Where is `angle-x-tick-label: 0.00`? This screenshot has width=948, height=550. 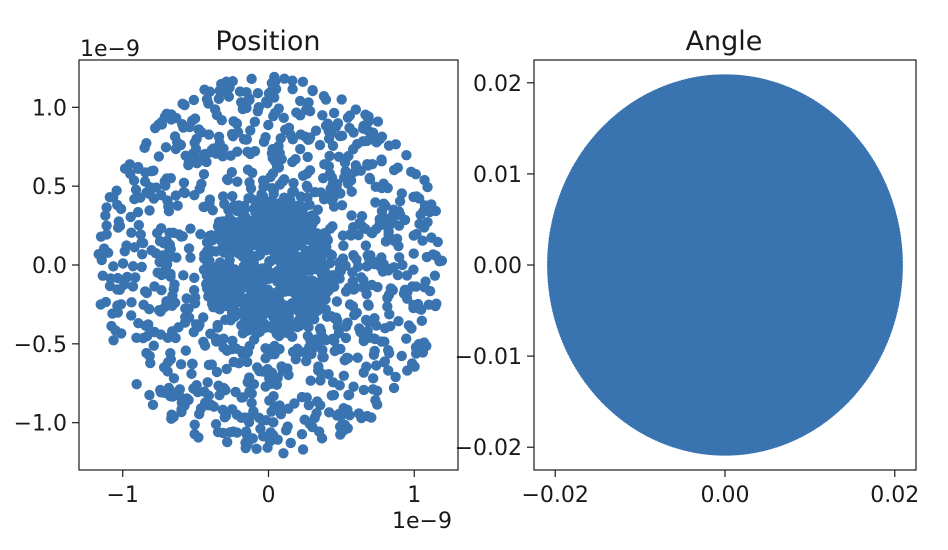 angle-x-tick-label: 0.00 is located at coordinates (725, 495).